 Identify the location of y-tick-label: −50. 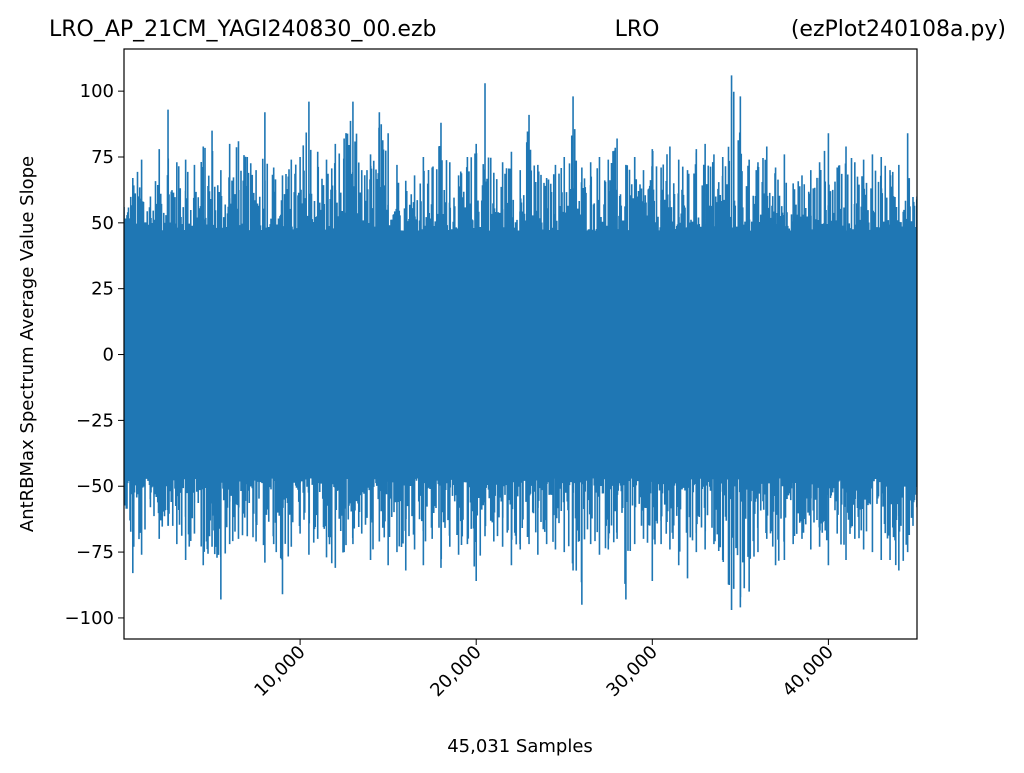
(95, 486).